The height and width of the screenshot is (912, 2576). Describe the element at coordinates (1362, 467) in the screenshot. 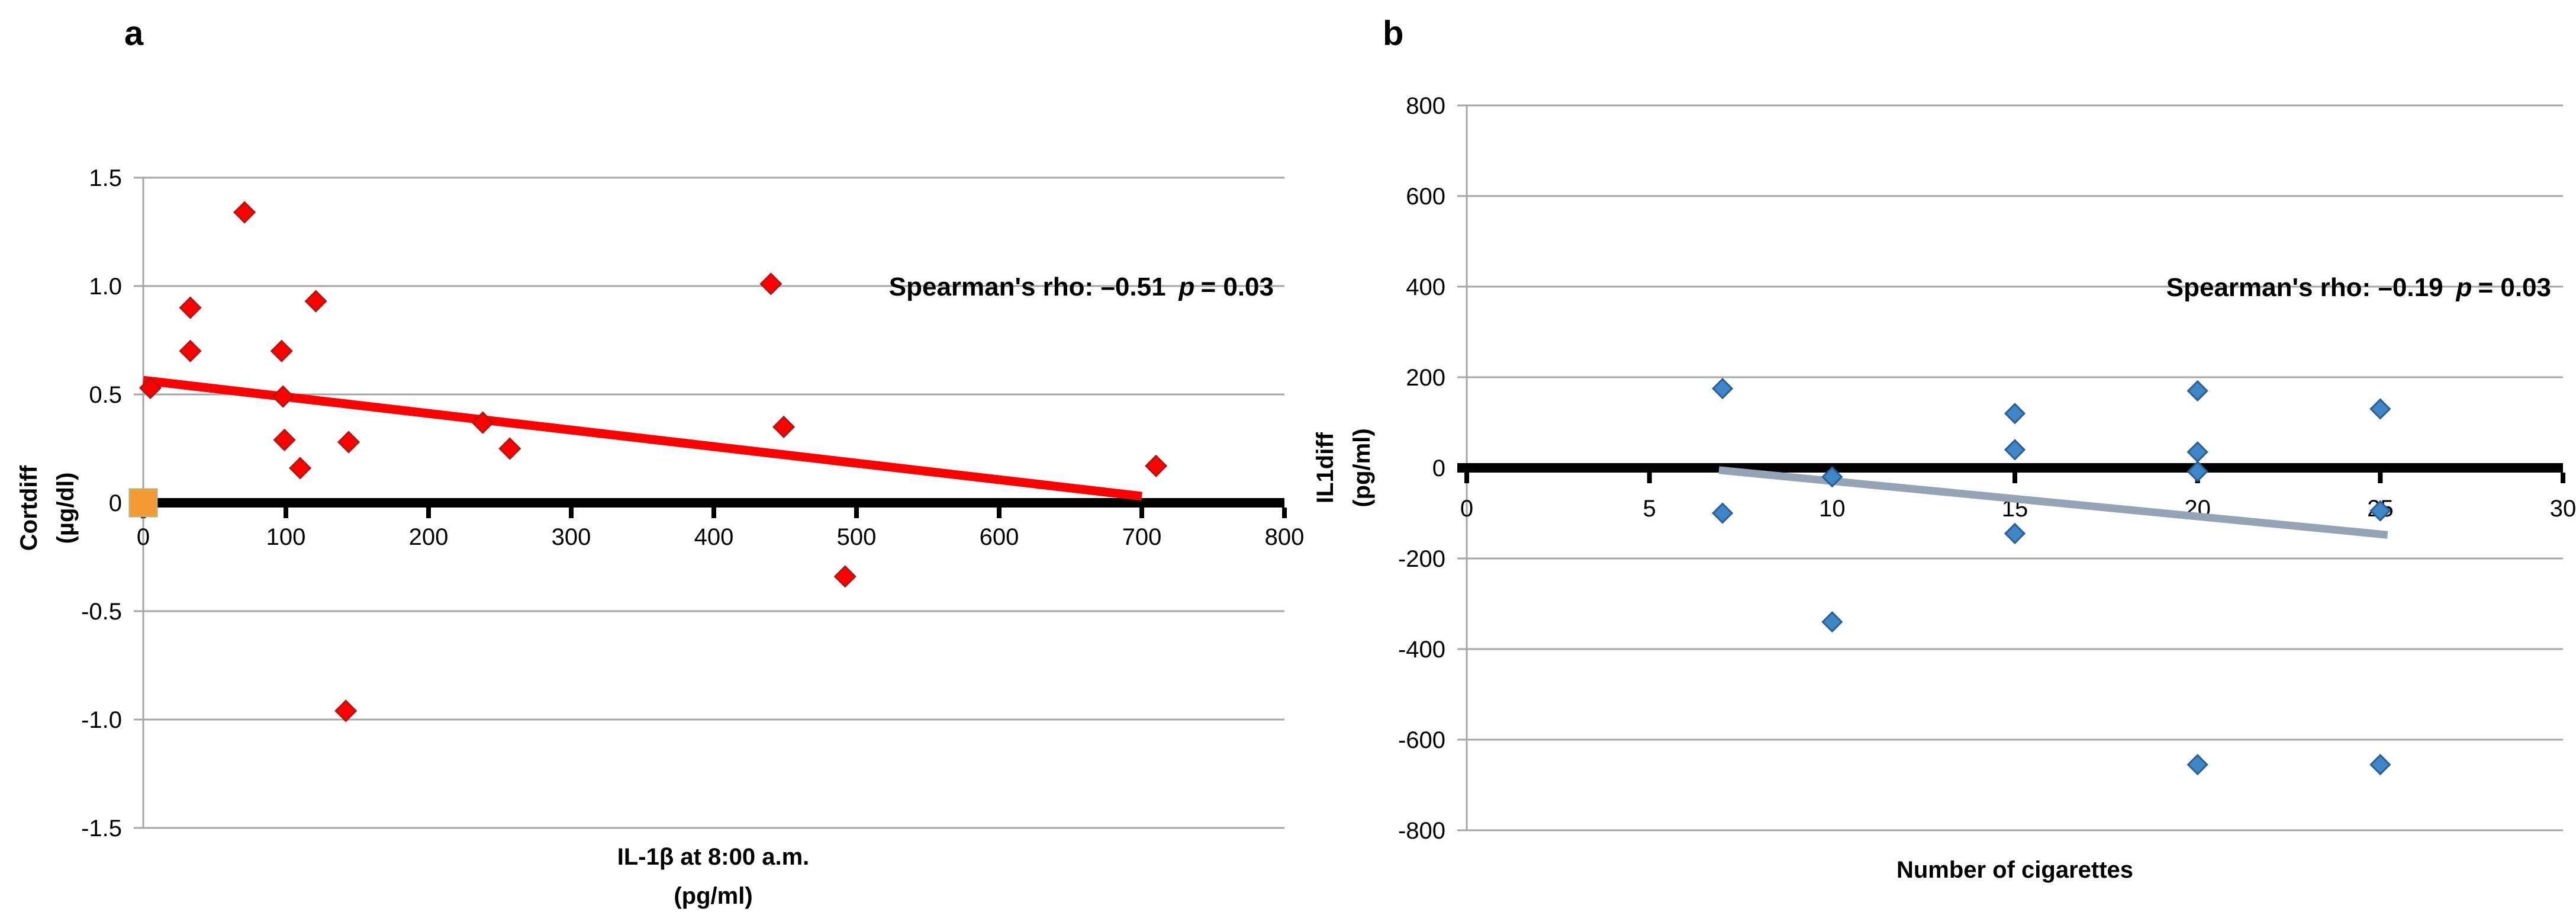

I see `y-axis-title: (pg/ml)` at that location.